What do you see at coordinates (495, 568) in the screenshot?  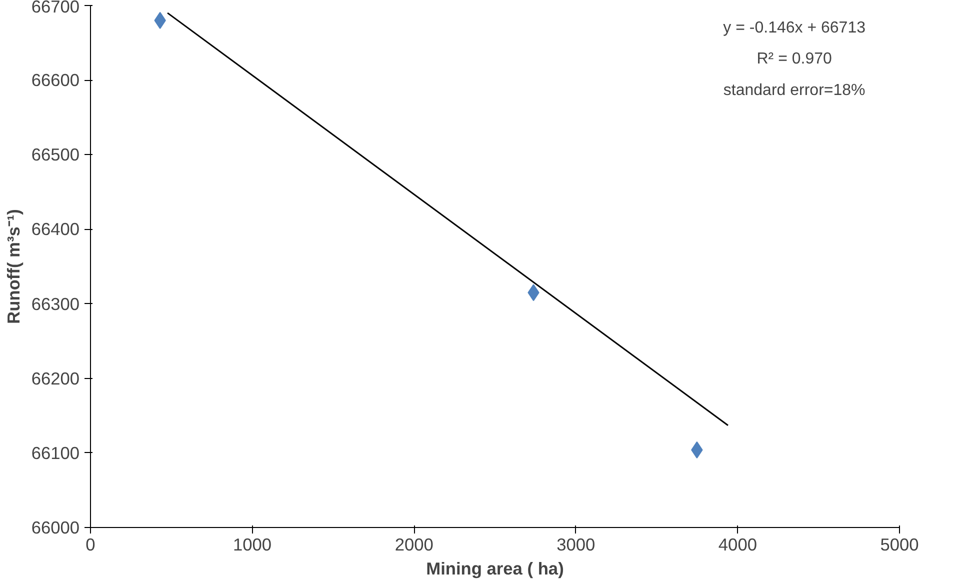 I see `x-axis-title: Mining area ( ha)` at bounding box center [495, 568].